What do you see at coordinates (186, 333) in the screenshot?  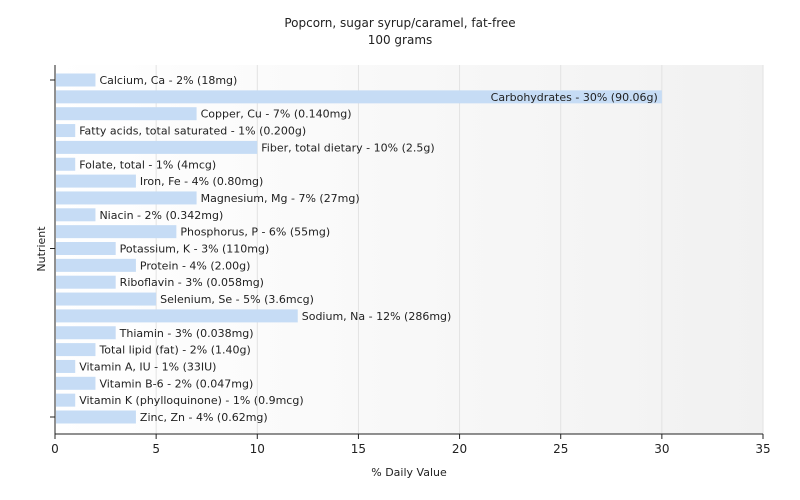 I see `bar-label: Thiamin - 3% (0.038mg)` at bounding box center [186, 333].